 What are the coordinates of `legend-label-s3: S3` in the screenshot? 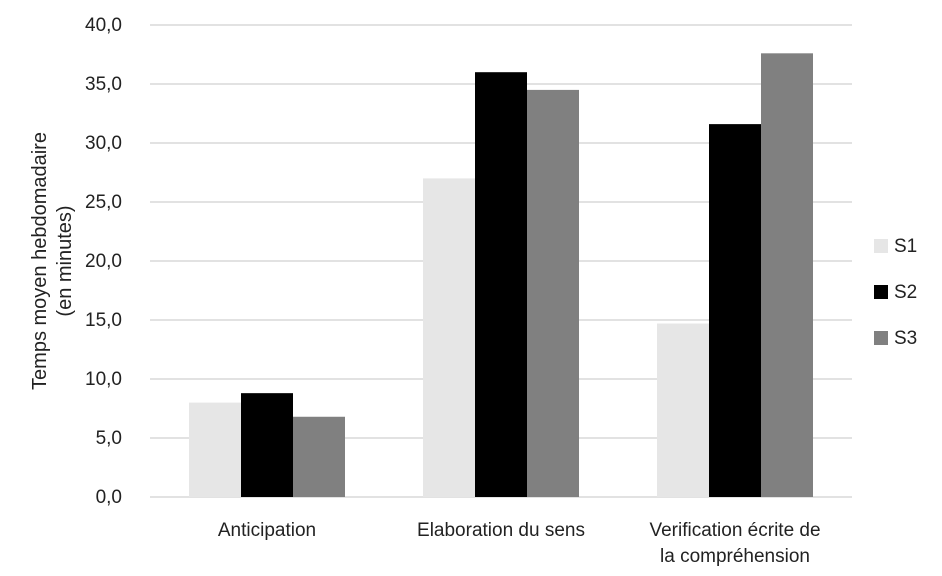 It's located at (905, 338).